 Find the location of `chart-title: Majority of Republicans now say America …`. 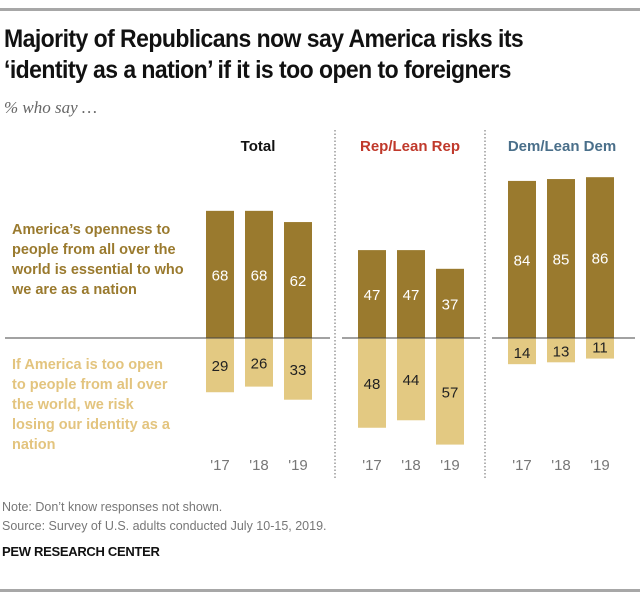

chart-title: Majority of Republicans now say America … is located at coordinates (264, 54).